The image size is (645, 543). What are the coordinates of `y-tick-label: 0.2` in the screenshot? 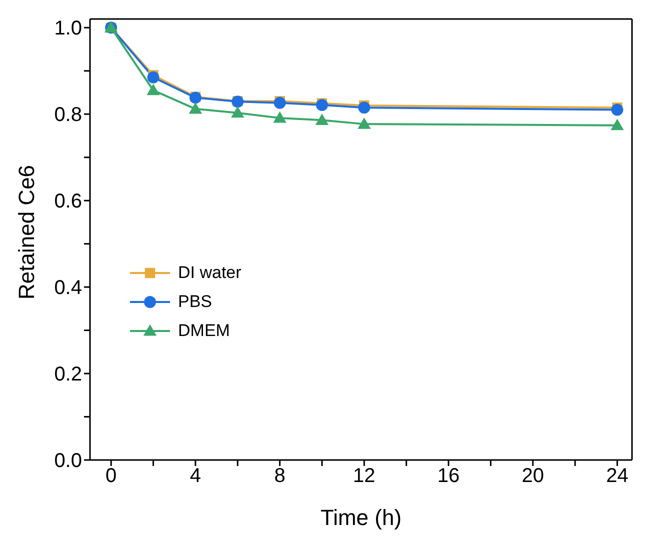 It's located at (68, 375).